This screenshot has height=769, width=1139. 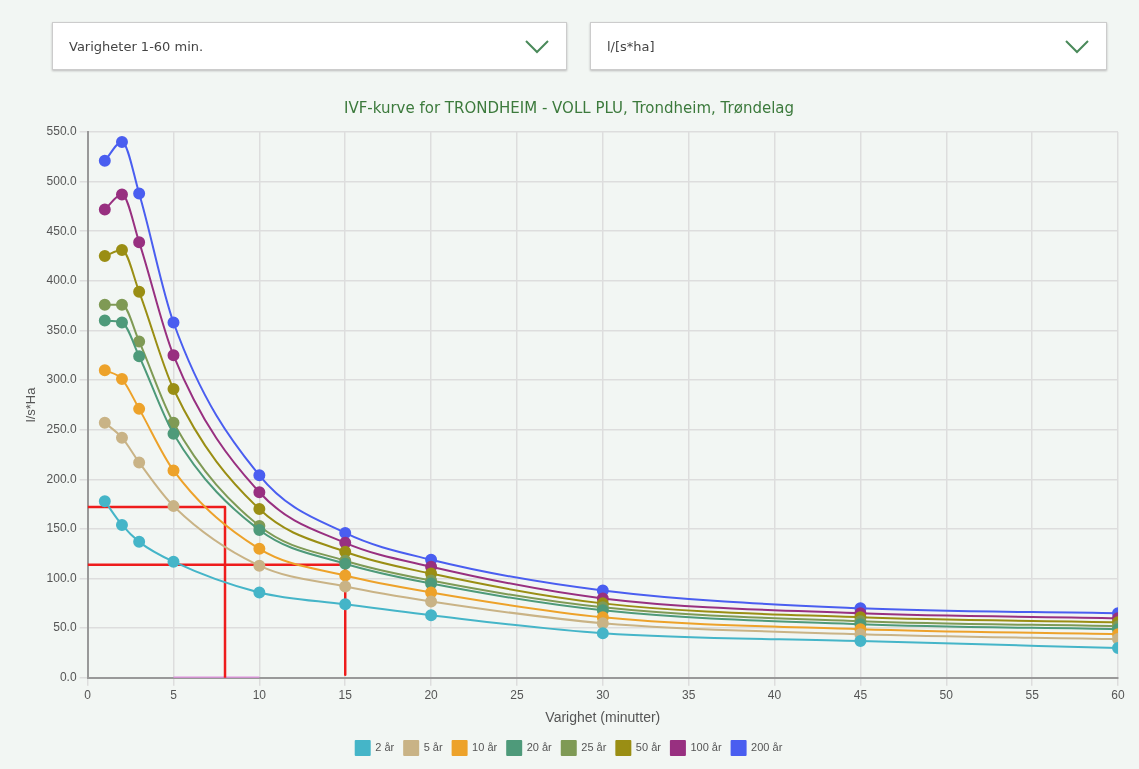 What do you see at coordinates (174, 695) in the screenshot?
I see `x-tick-label: 5` at bounding box center [174, 695].